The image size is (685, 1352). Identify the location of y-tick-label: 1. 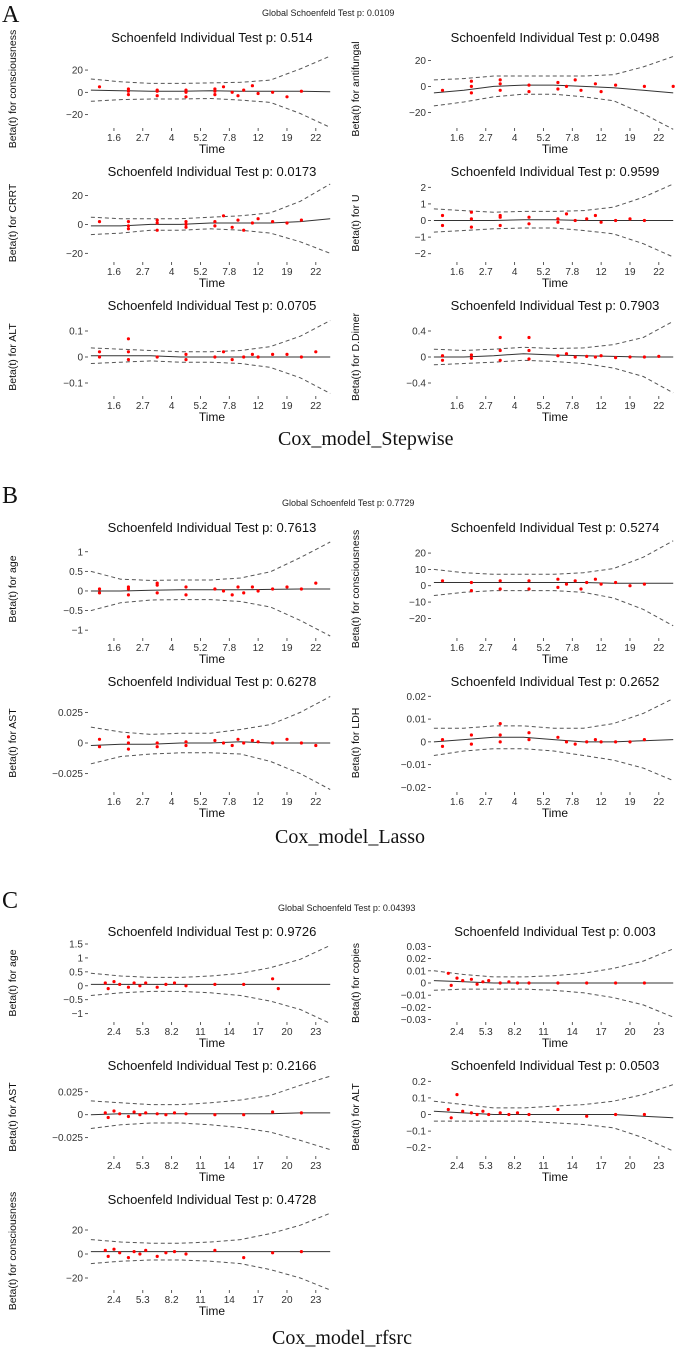
(80, 958).